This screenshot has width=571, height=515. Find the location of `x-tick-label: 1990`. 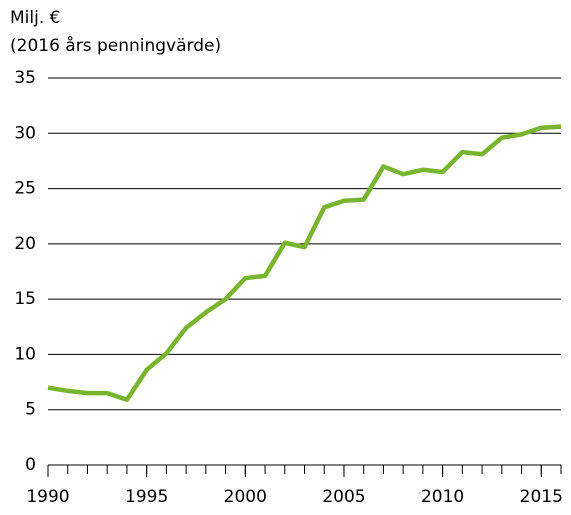

x-tick-label: 1990 is located at coordinates (47, 497).